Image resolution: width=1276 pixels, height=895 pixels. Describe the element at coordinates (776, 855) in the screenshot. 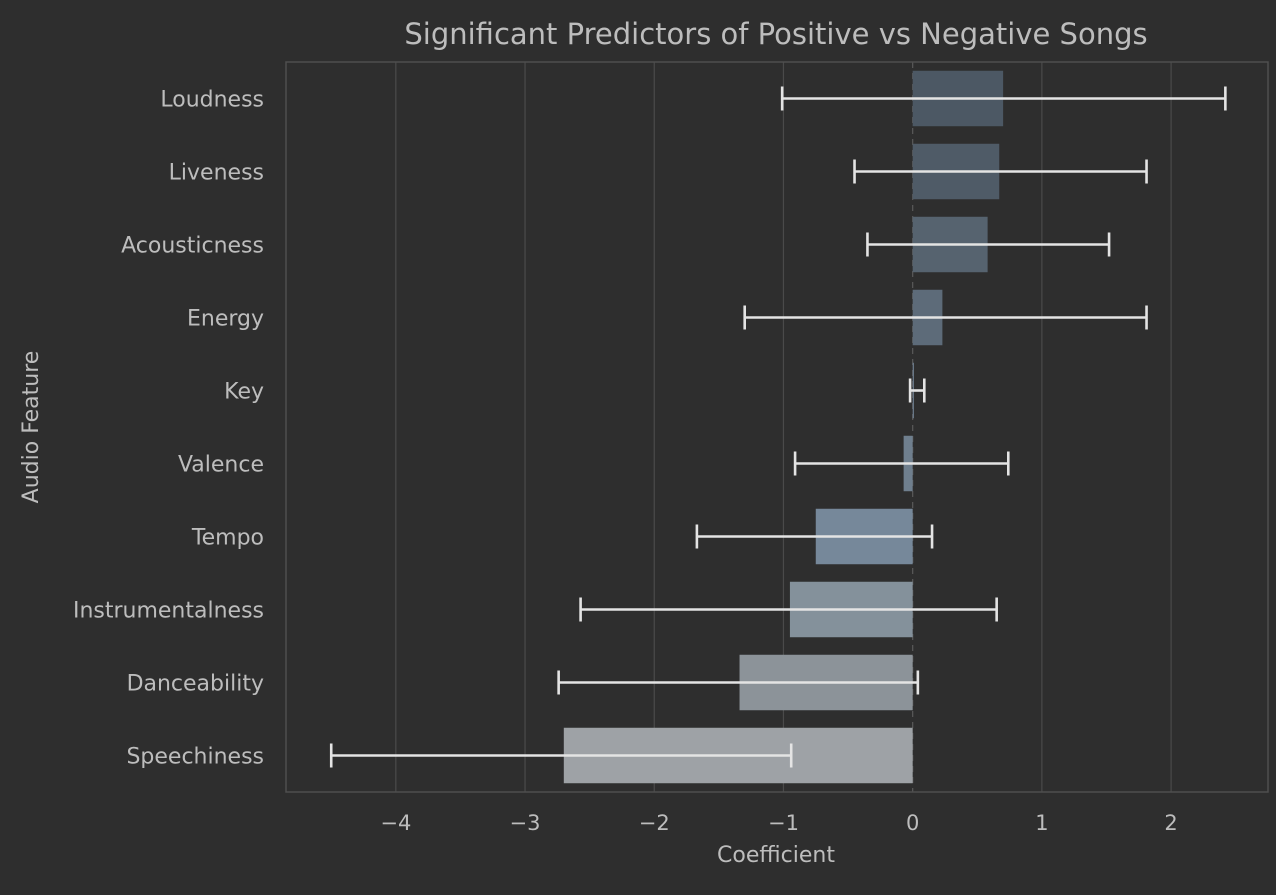

I see `x-axis-label: Coefficient` at that location.